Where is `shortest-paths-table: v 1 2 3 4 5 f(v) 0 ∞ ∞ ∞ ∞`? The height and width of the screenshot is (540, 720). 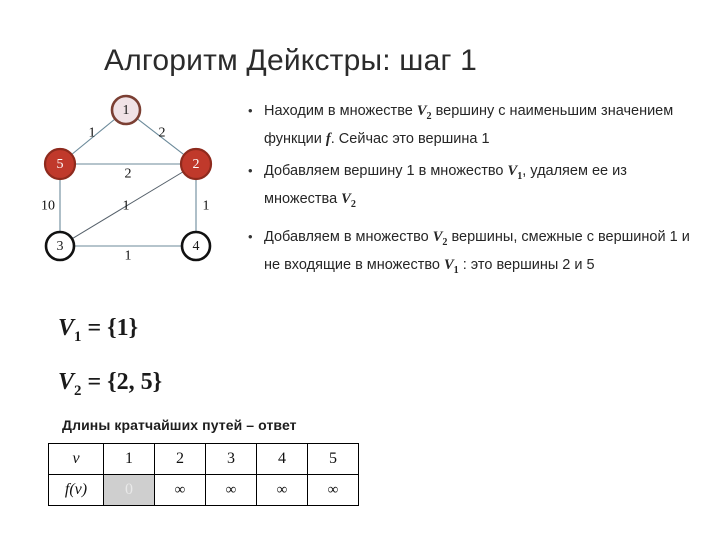
shortest-paths-table: v 1 2 3 4 5 f(v) 0 ∞ ∞ ∞ ∞ is located at coordinates (203, 474).